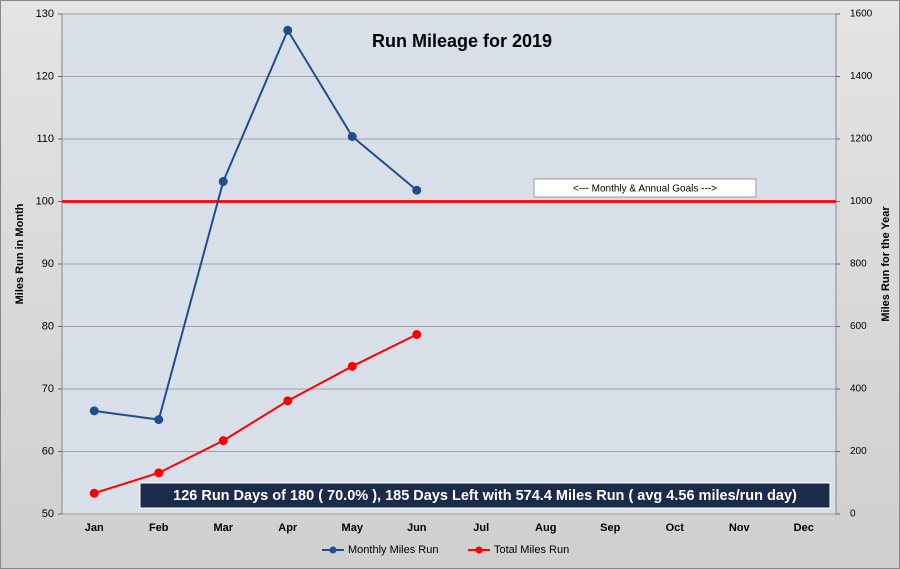 The width and height of the screenshot is (900, 569). Describe the element at coordinates (48, 389) in the screenshot. I see `y-tick-label: 70` at that location.